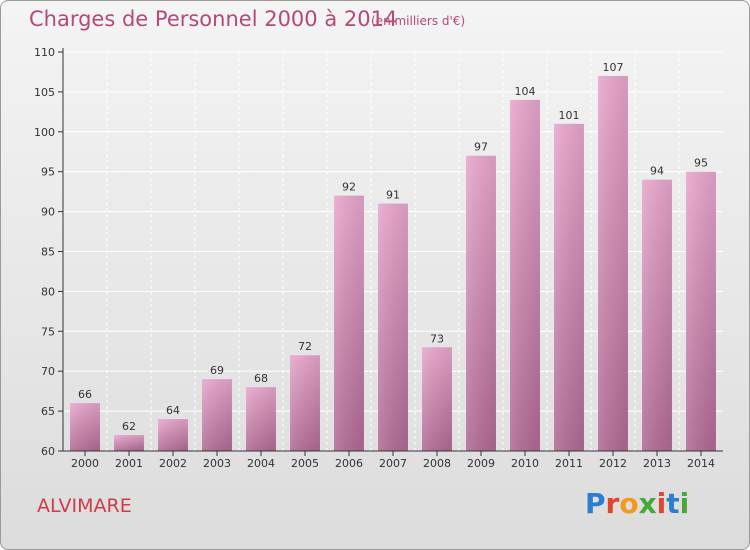  Describe the element at coordinates (84, 506) in the screenshot. I see `commune-name: ALVIMARE` at that location.